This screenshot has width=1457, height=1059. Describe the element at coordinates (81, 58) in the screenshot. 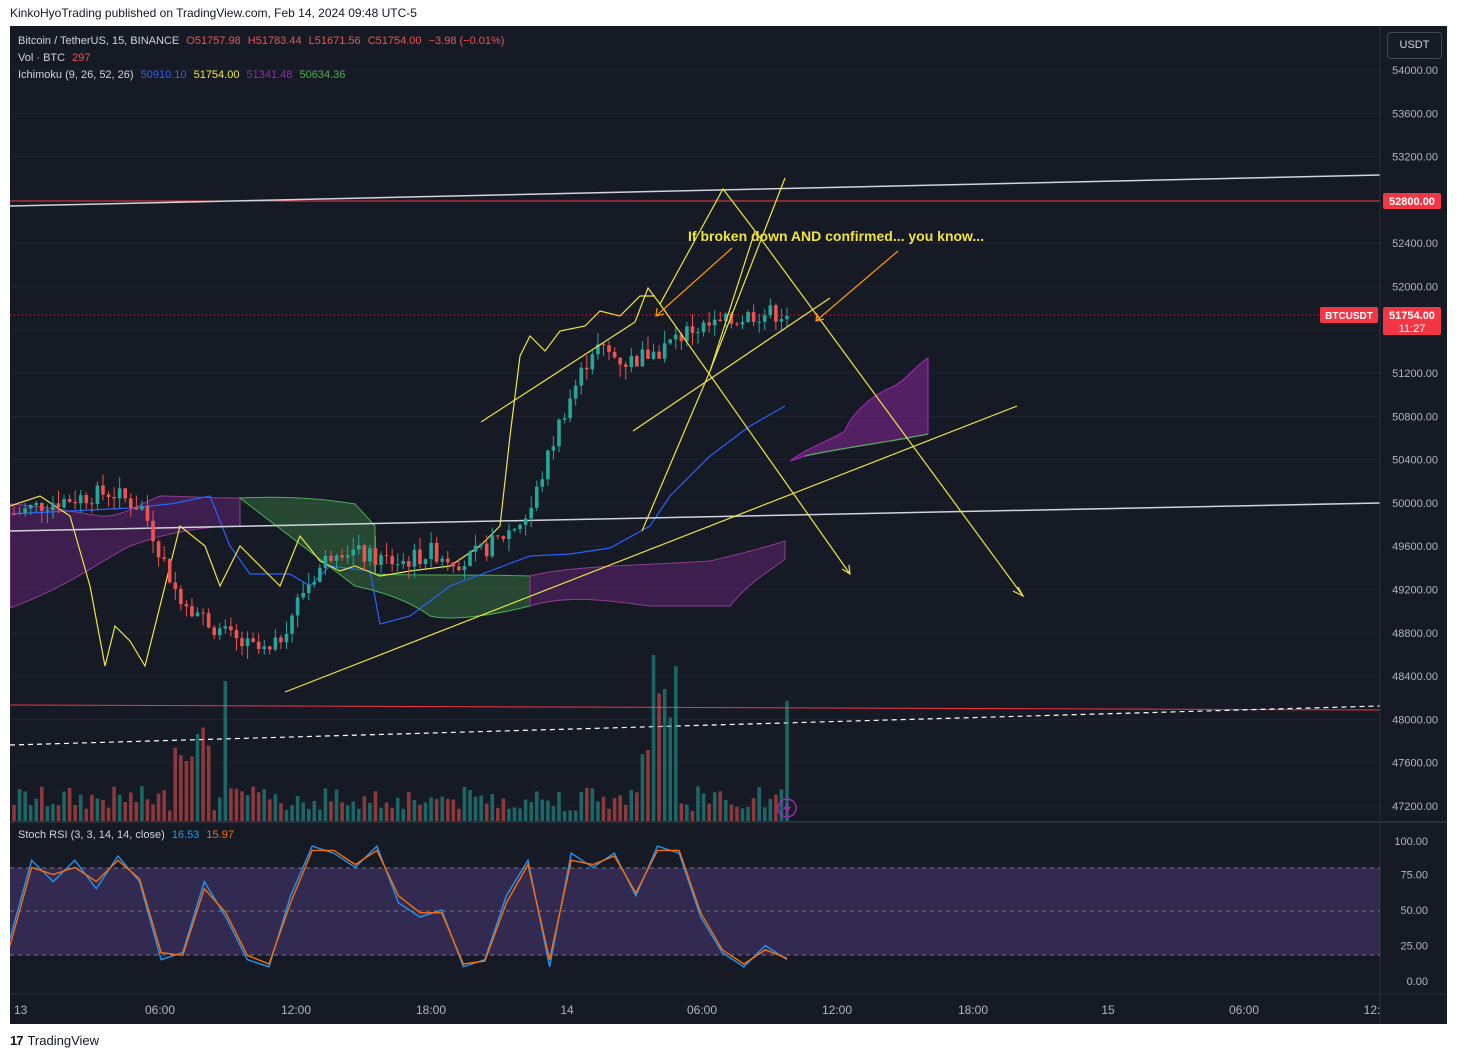

I see `volume-value: 297` at that location.